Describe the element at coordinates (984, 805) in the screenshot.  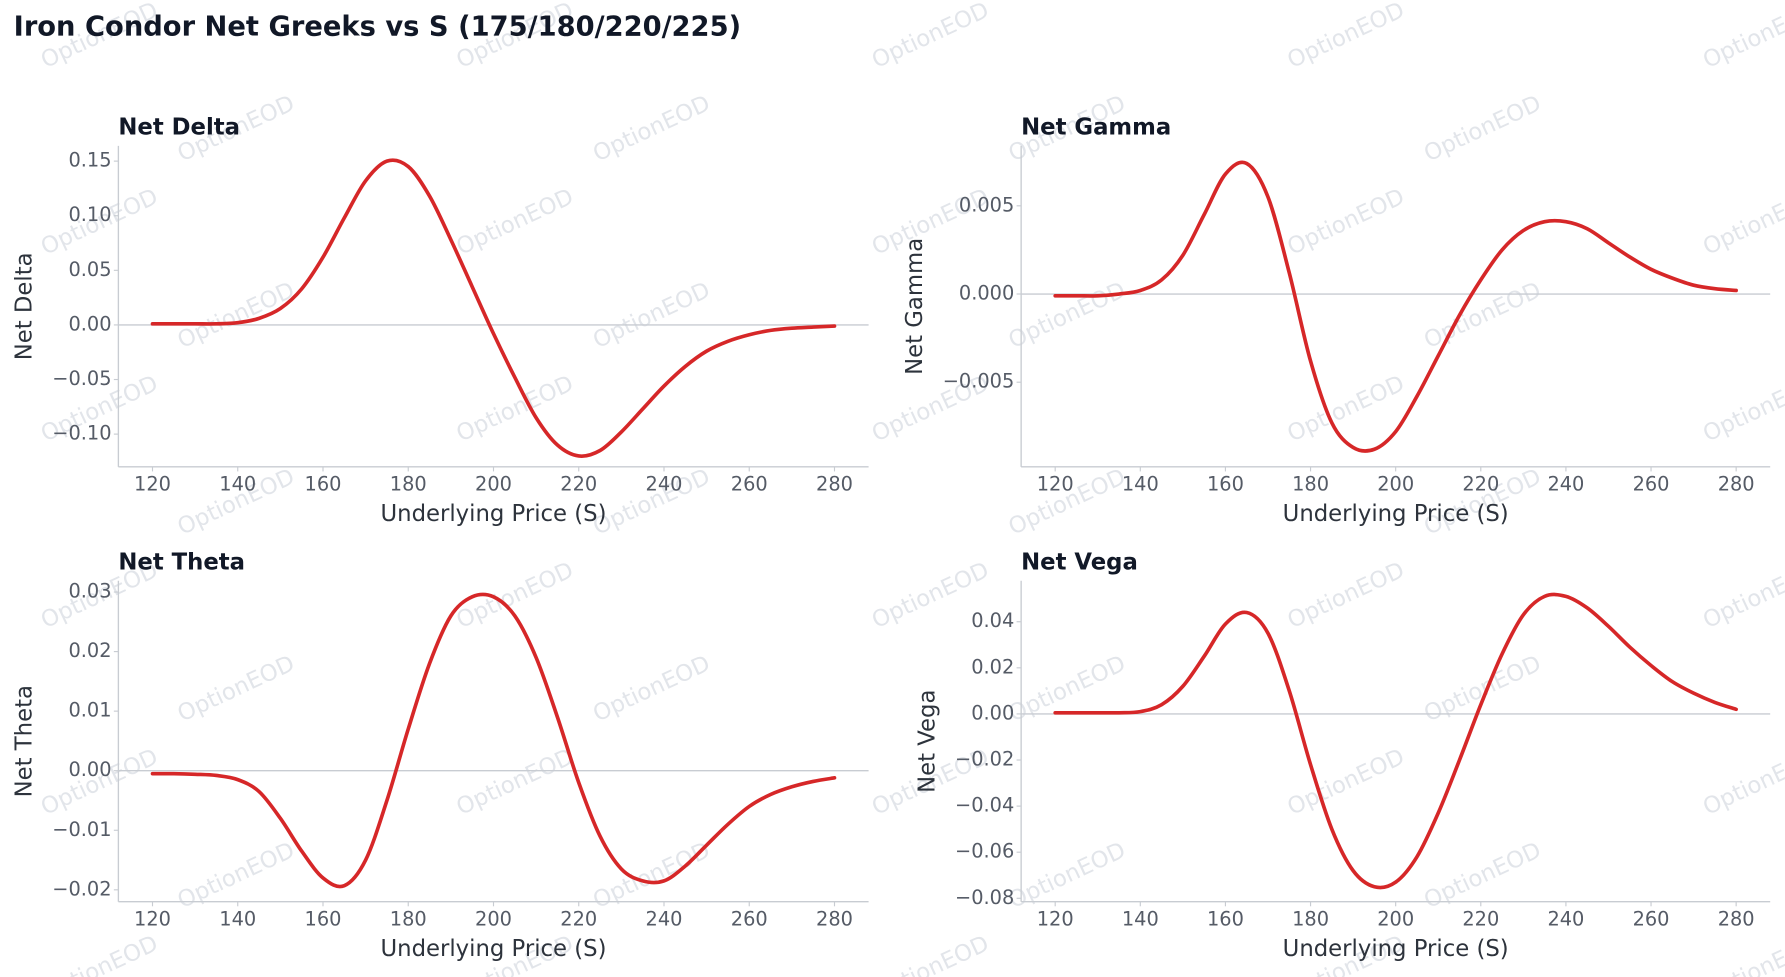
I see `y-tick-label: −0.04` at that location.